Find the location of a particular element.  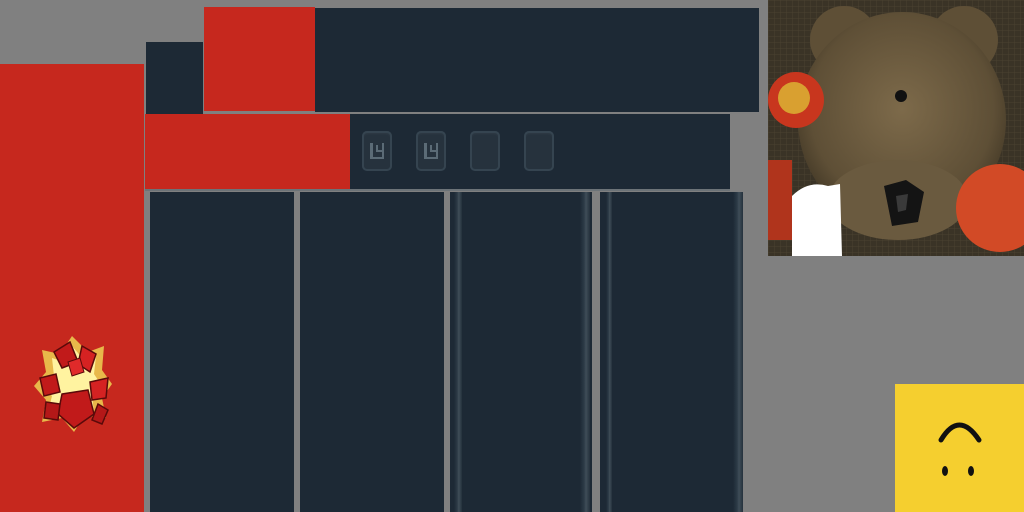

divider is located at coordinates (437, 190).